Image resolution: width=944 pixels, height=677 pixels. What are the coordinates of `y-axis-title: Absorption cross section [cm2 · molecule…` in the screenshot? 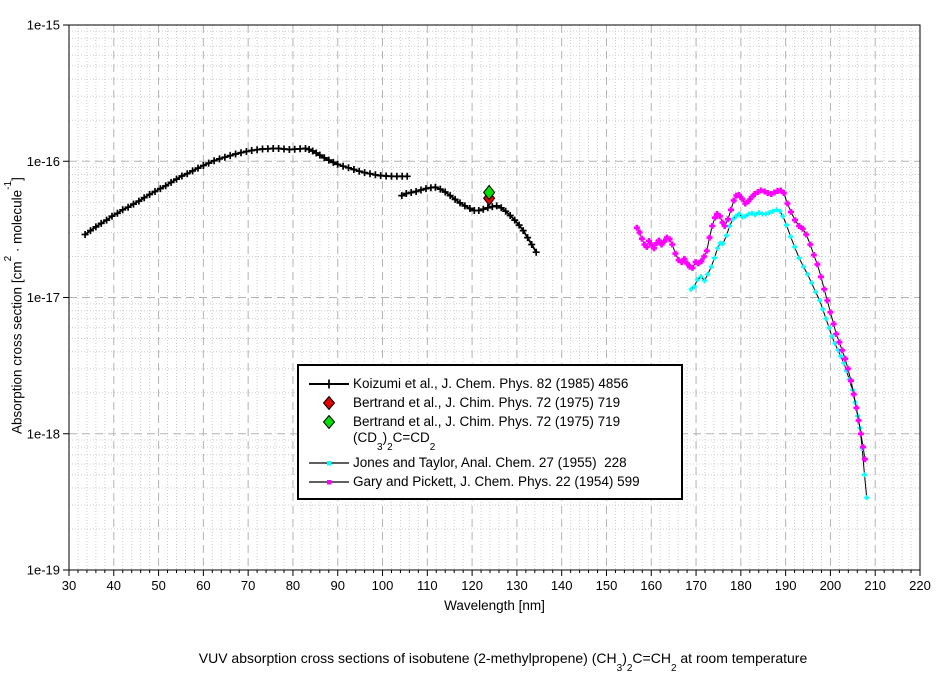 It's located at (14, 305).